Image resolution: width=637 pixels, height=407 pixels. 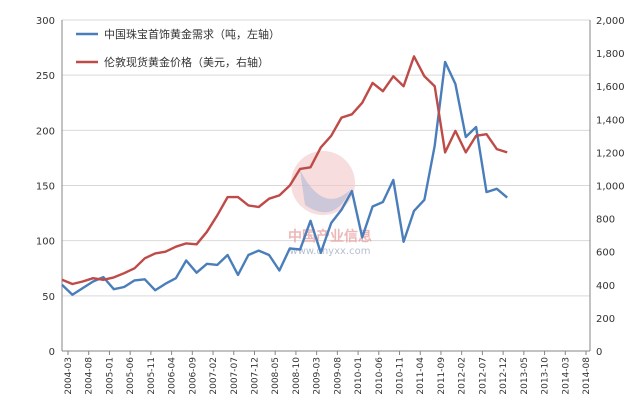 I want to click on x-tick-label: 2008-10, so click(x=297, y=376).